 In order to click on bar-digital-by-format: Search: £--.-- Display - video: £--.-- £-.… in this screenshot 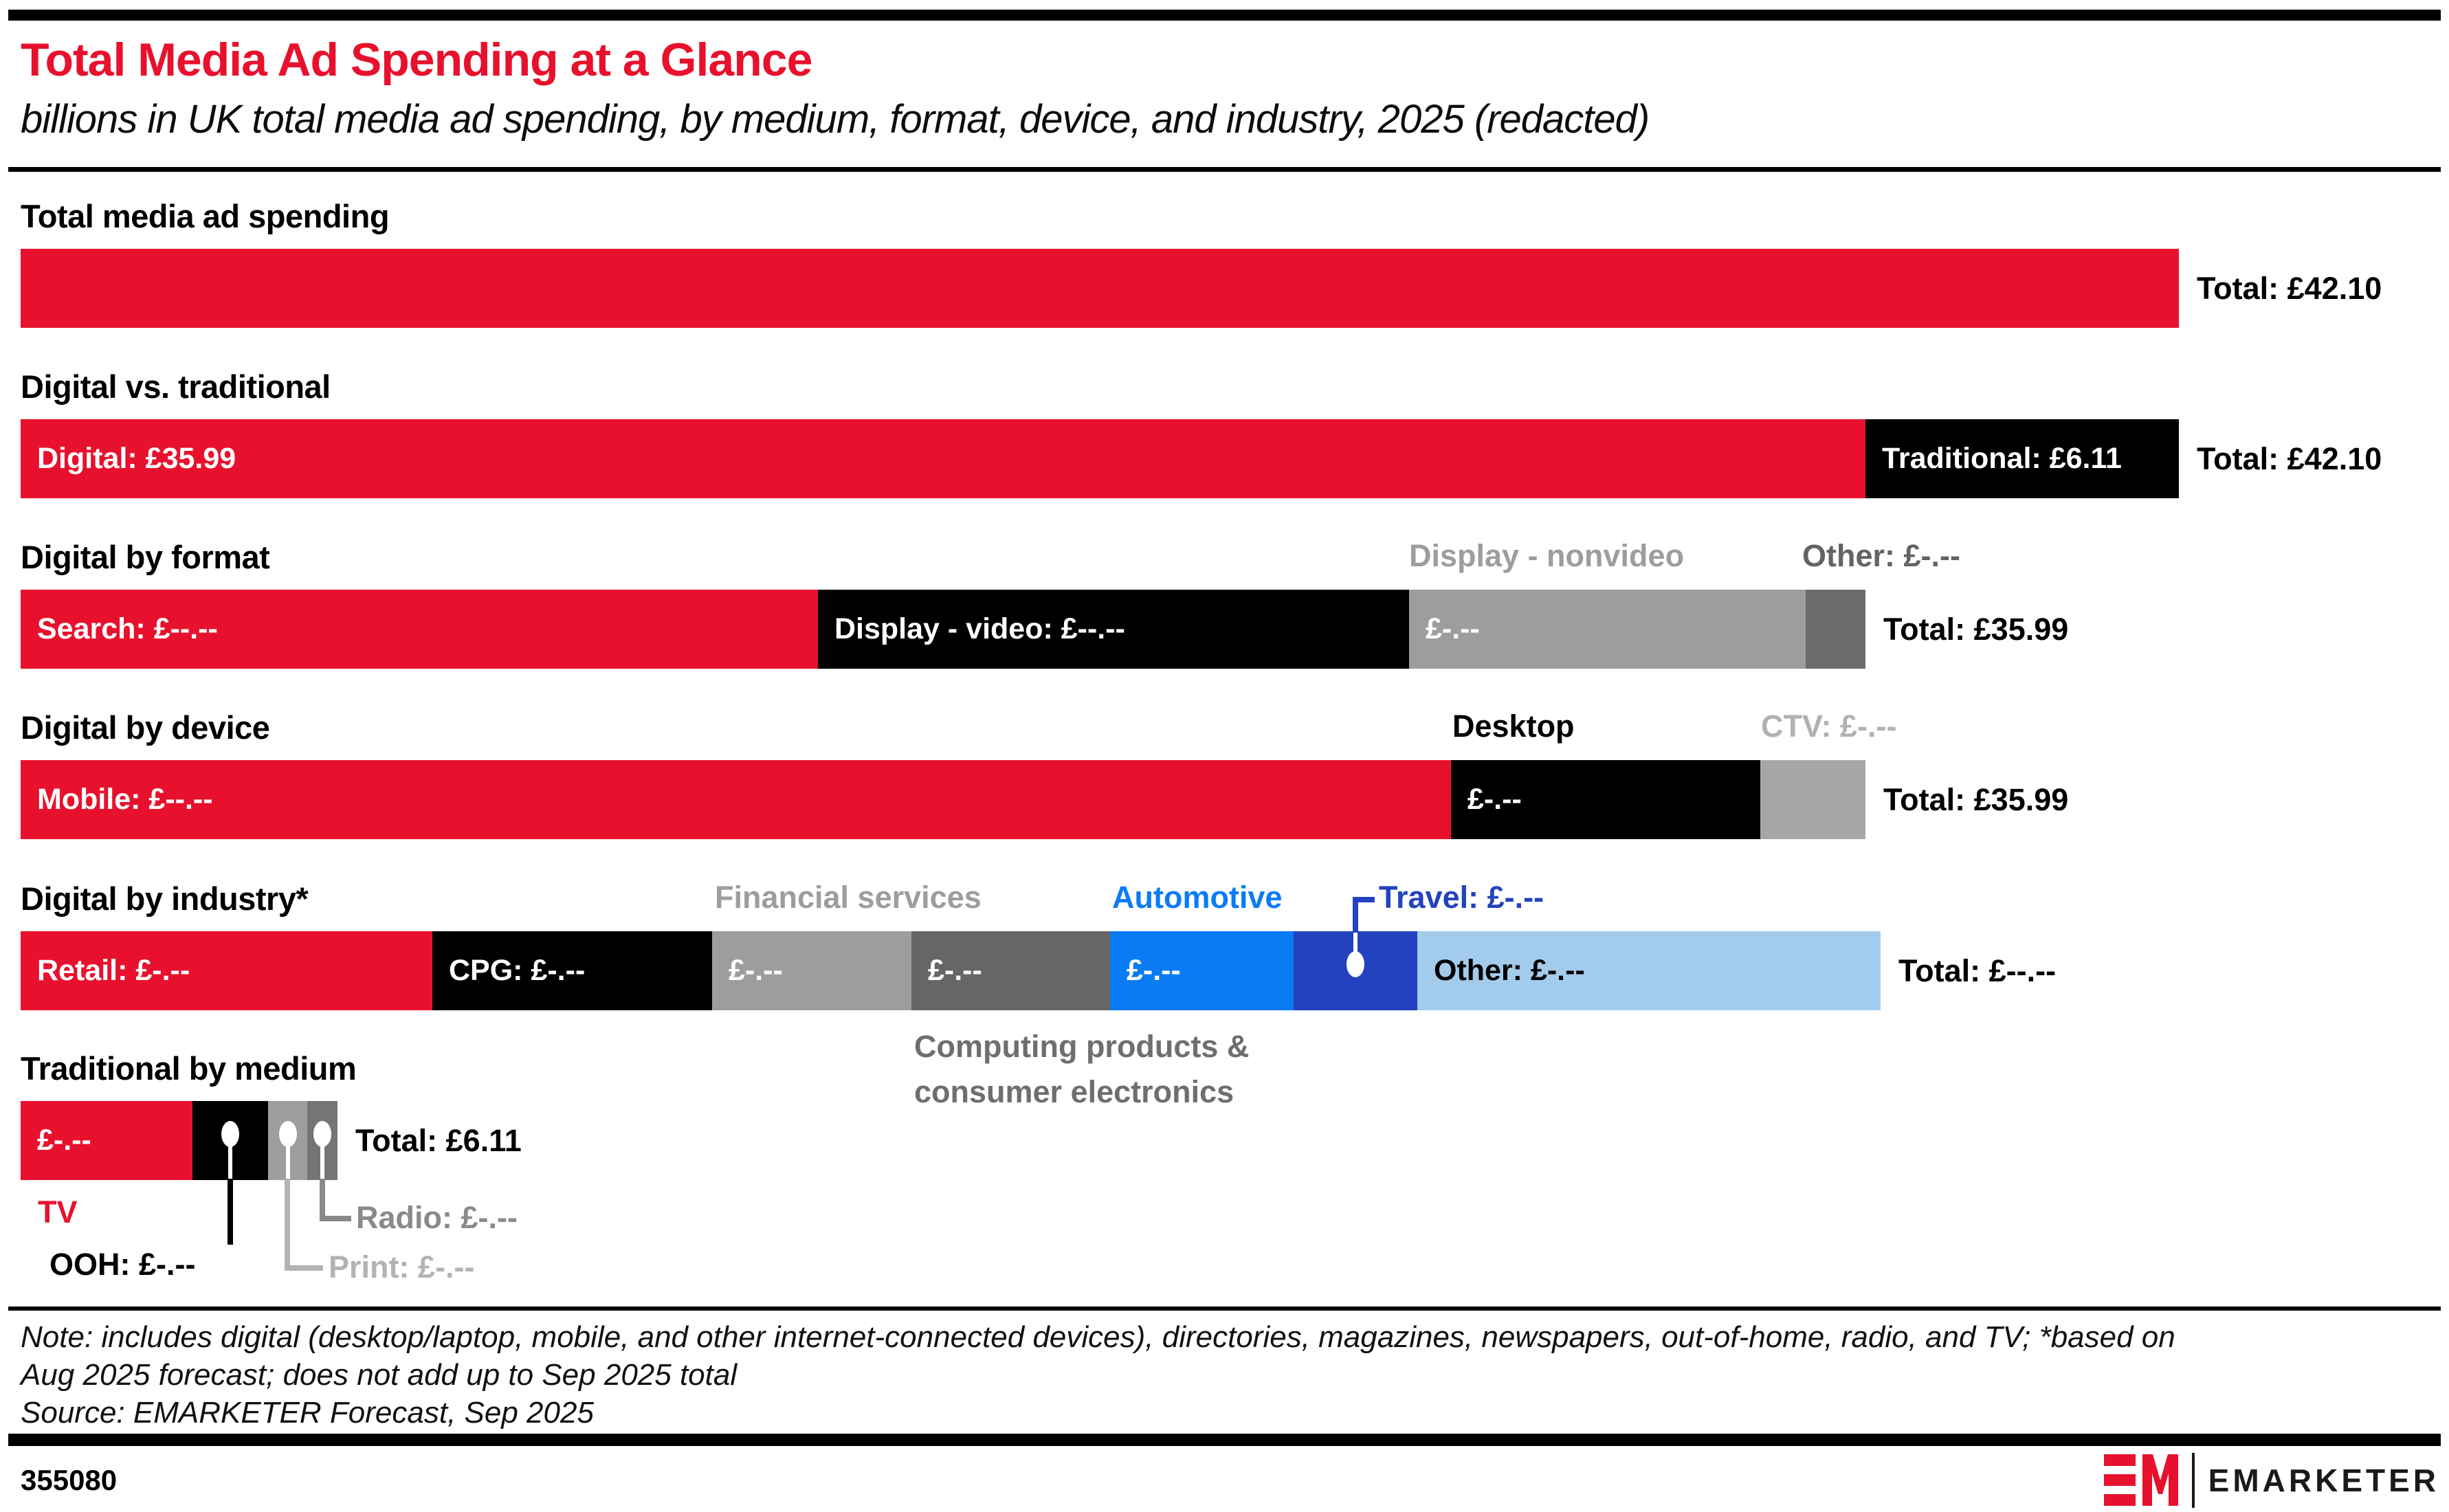, I will do `click(943, 629)`.